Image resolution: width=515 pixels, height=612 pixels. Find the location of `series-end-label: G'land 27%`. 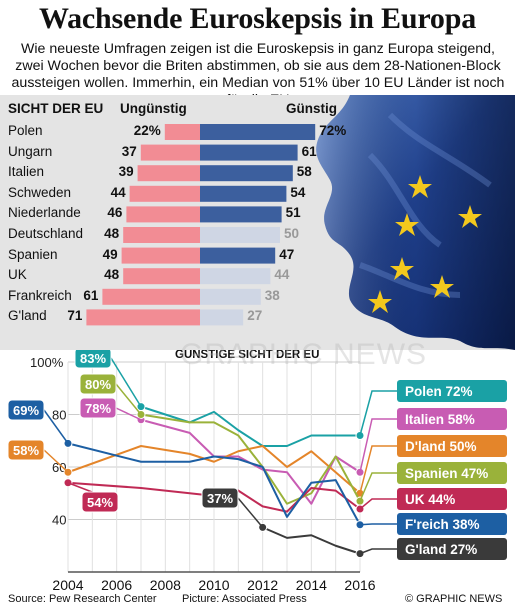

series-end-label: G'land 27% is located at coordinates (441, 549).